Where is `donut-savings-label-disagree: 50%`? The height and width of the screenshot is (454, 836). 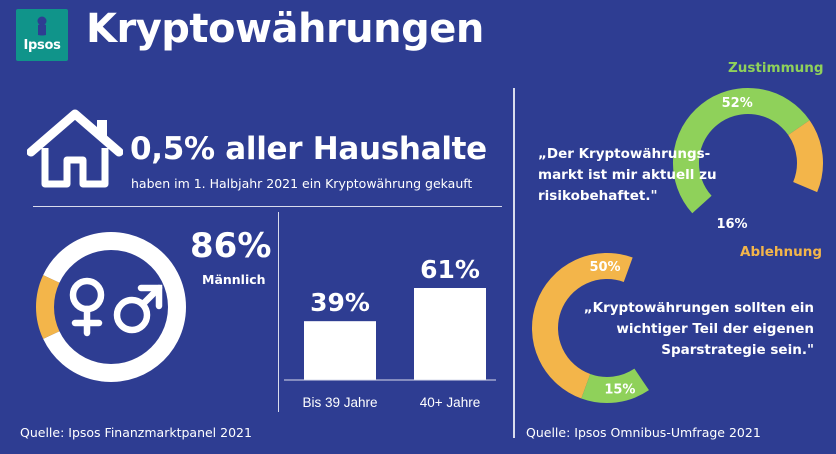
donut-savings-label-disagree: 50% is located at coordinates (604, 267).